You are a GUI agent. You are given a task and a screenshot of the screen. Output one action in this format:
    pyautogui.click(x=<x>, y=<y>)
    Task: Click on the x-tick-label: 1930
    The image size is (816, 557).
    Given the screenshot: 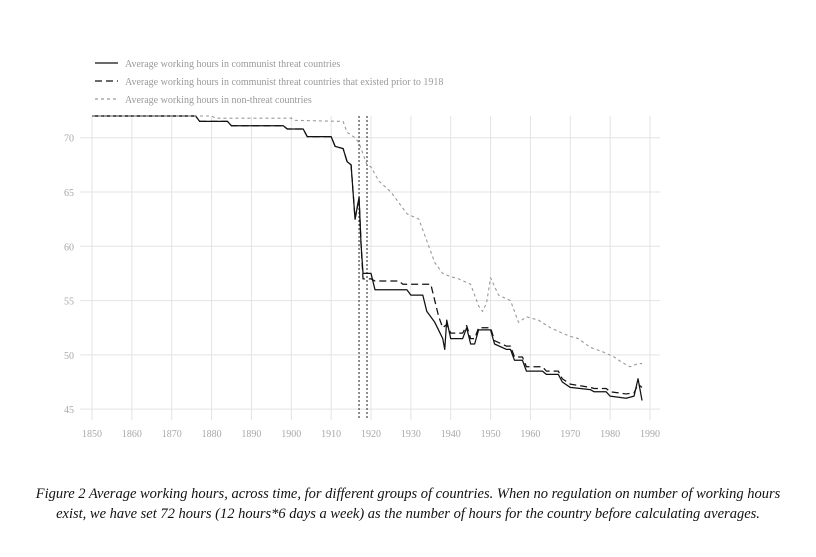 What is the action you would take?
    pyautogui.click(x=411, y=434)
    